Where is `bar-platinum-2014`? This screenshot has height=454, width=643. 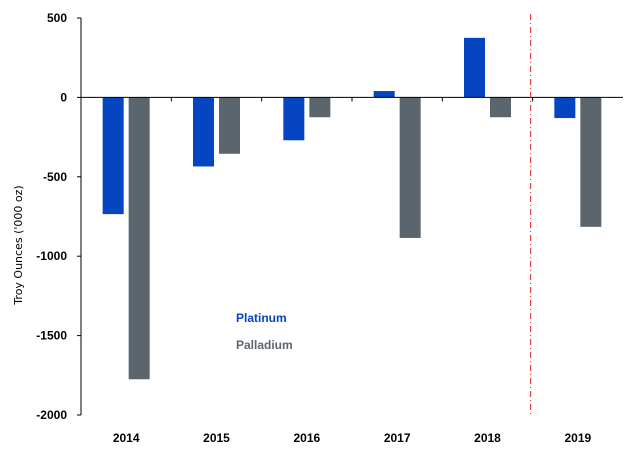
bar-platinum-2014 is located at coordinates (113, 156).